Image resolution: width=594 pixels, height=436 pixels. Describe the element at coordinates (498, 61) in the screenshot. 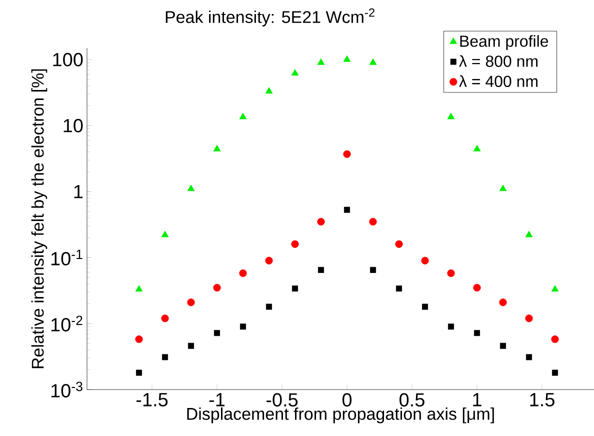

I see `legend-label: λ = 800 nm` at that location.